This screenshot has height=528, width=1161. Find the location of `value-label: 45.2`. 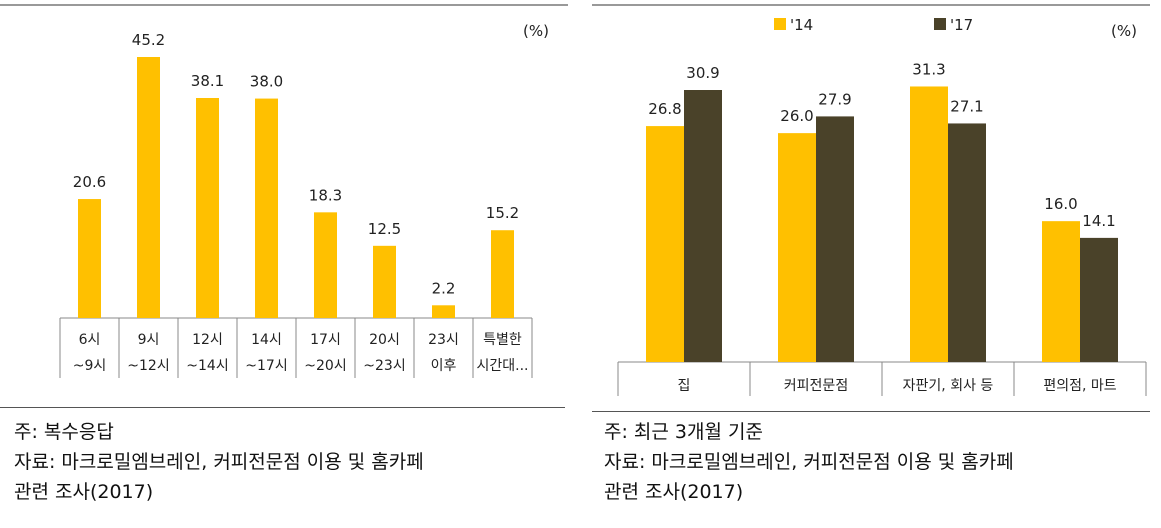

value-label: 45.2 is located at coordinates (148, 40).